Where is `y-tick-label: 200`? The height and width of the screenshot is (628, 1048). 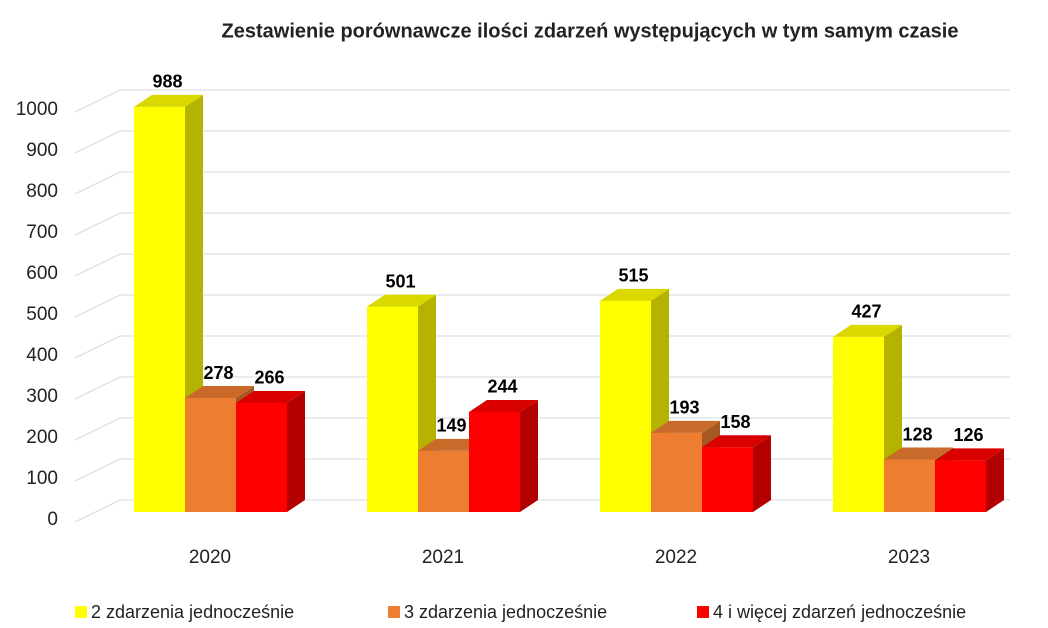
y-tick-label: 200 is located at coordinates (42, 437).